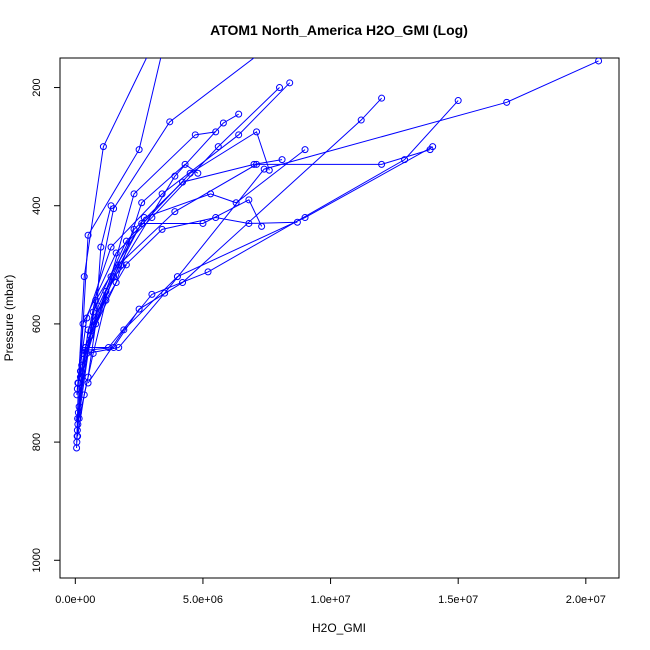 The image size is (650, 650). I want to click on y-tick-label: 400, so click(37, 206).